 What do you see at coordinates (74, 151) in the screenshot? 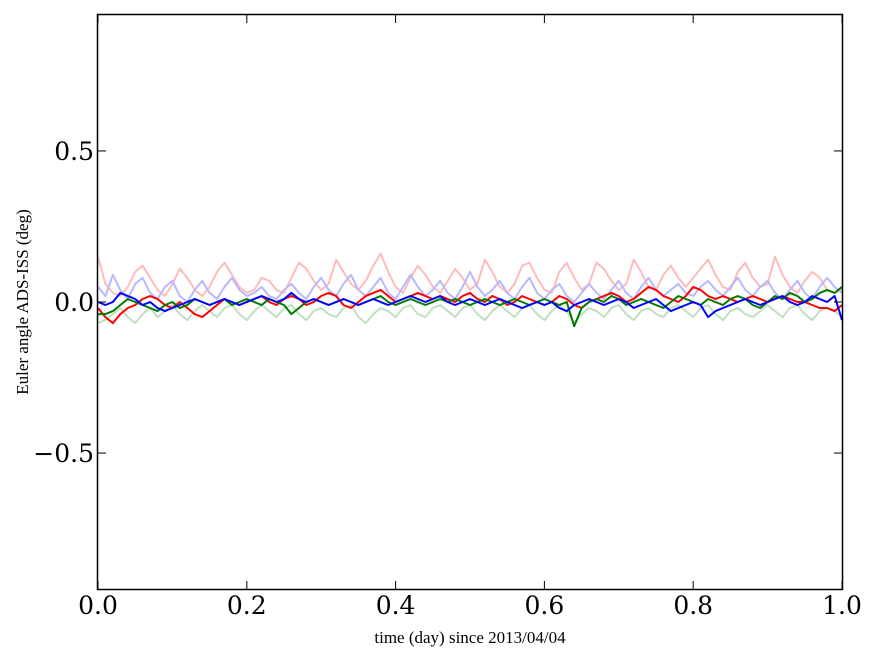
I see `y-tick-label-0: 0.5` at bounding box center [74, 151].